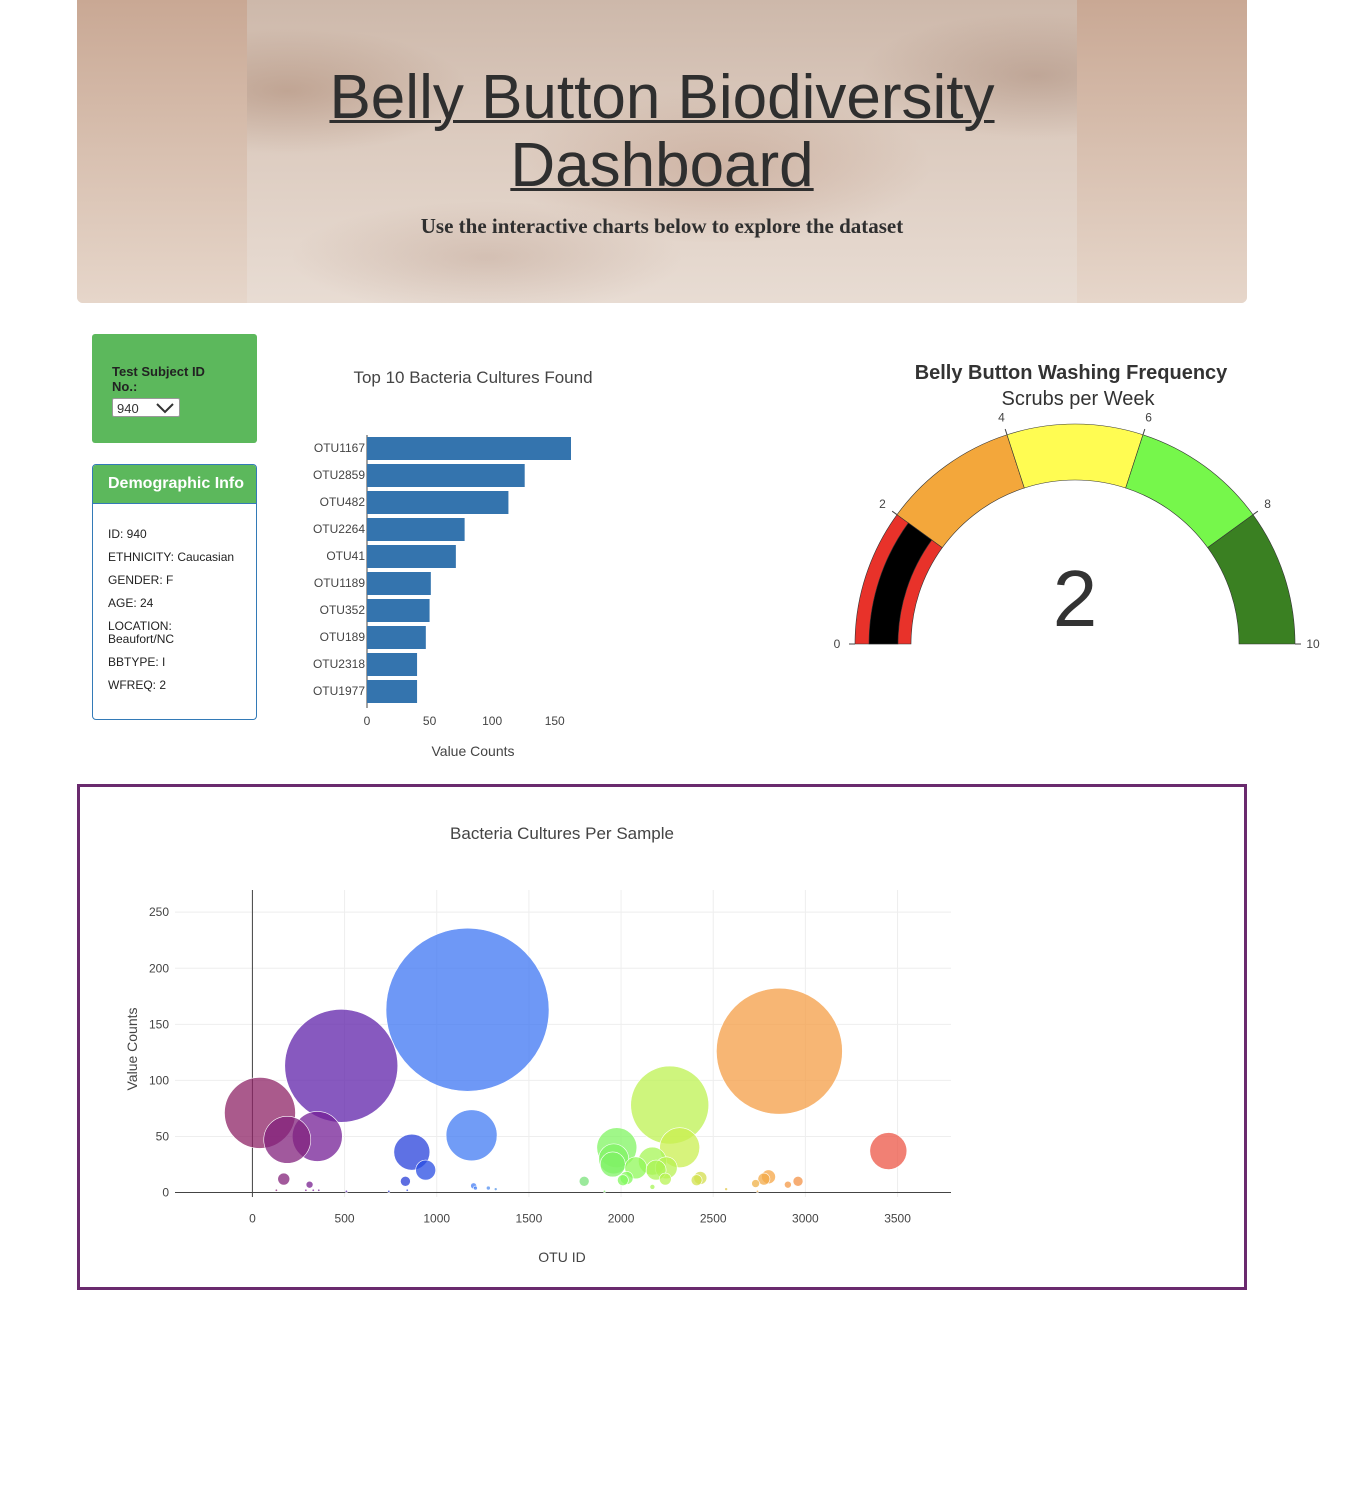  What do you see at coordinates (162, 151) in the screenshot?
I see `banner-left-strip` at bounding box center [162, 151].